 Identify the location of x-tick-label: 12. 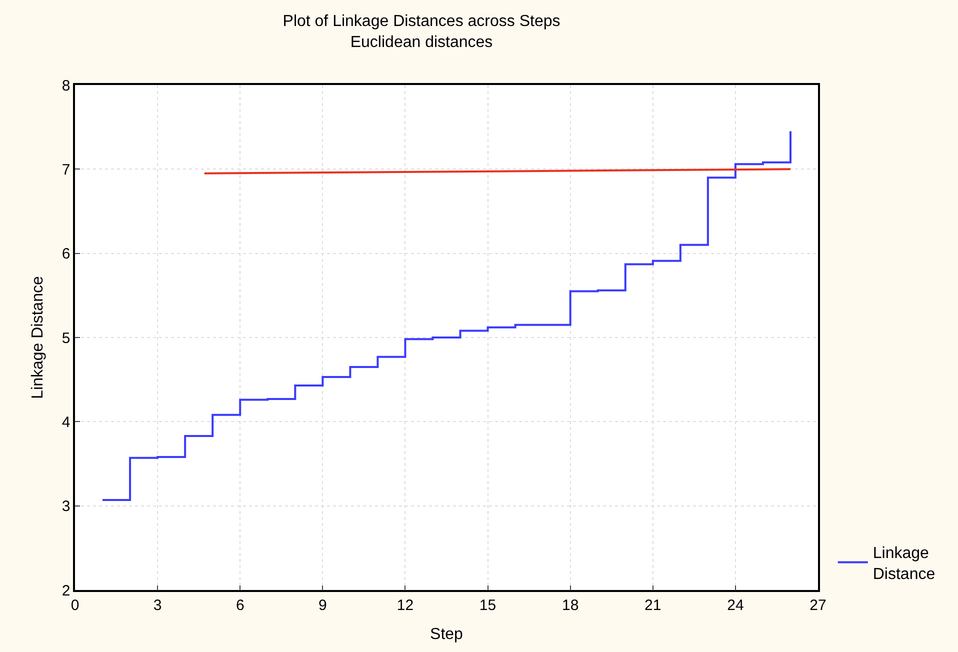
(405, 605).